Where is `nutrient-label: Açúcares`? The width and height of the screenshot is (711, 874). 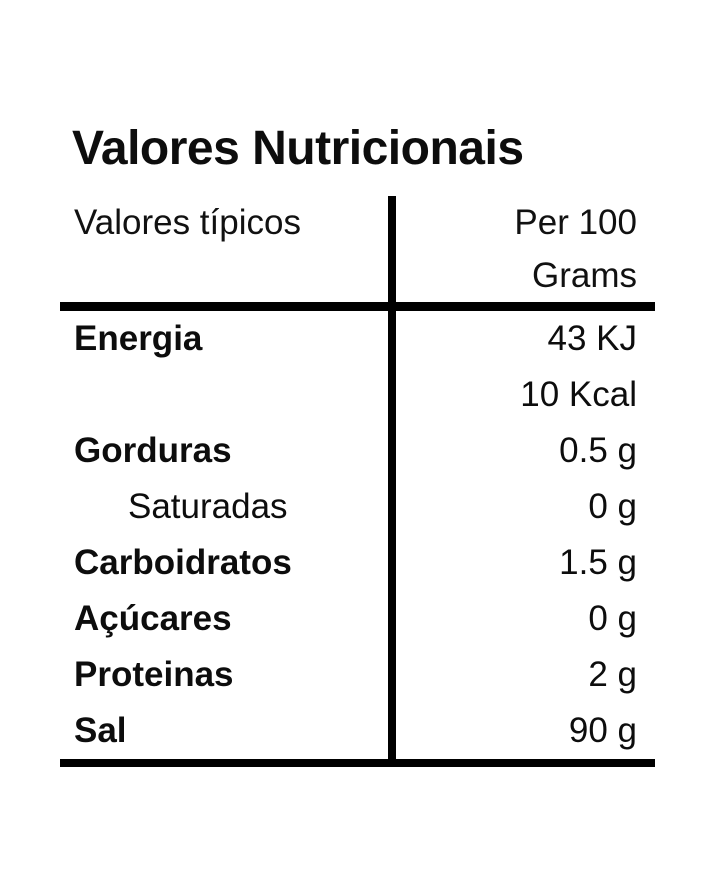
nutrient-label: Açúcares is located at coordinates (153, 618).